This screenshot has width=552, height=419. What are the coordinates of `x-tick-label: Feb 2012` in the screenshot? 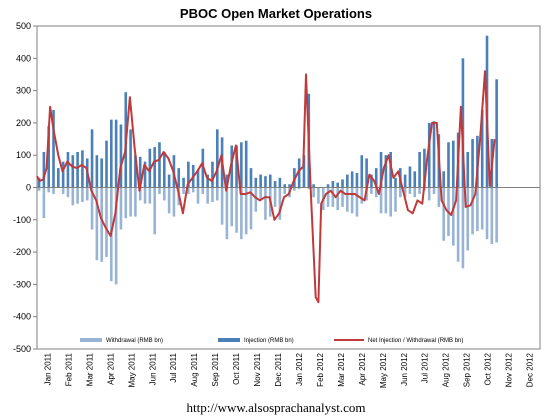 It's located at (320, 369).